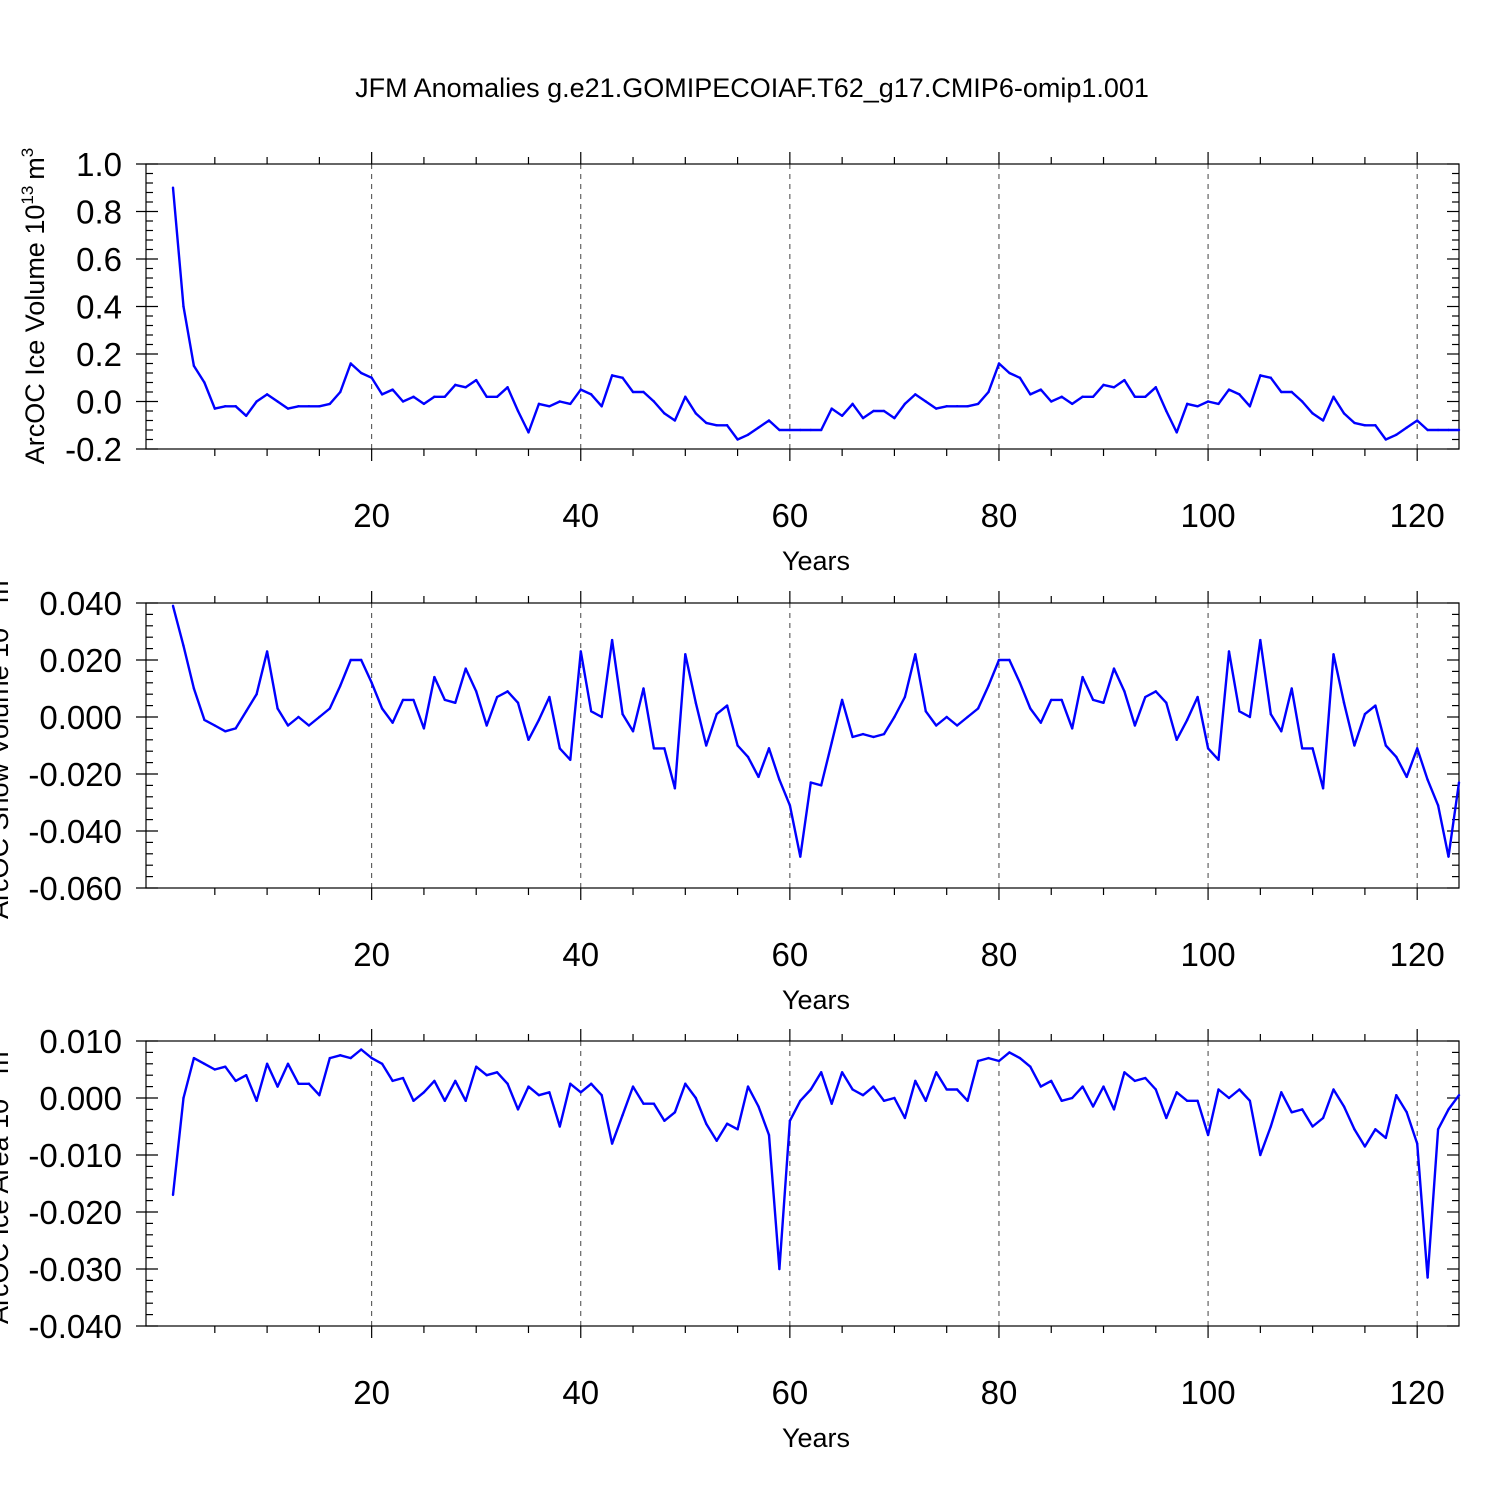 The image size is (1500, 1500). I want to click on y-axis-label-unit: m, so click(7, 1062).